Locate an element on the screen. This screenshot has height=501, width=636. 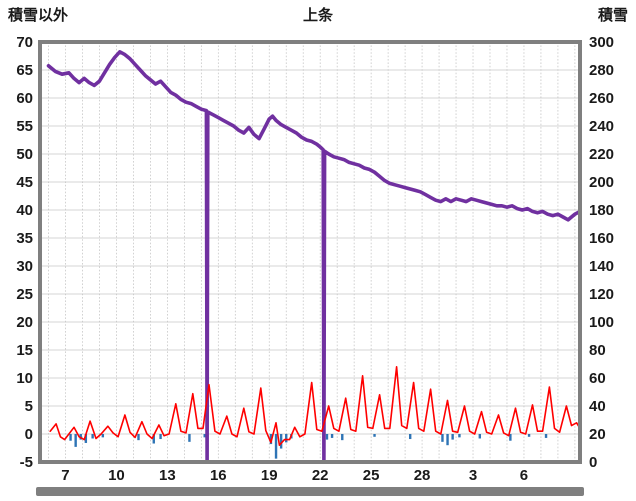
x-axis-tick-label: 28 is located at coordinates (422, 475).